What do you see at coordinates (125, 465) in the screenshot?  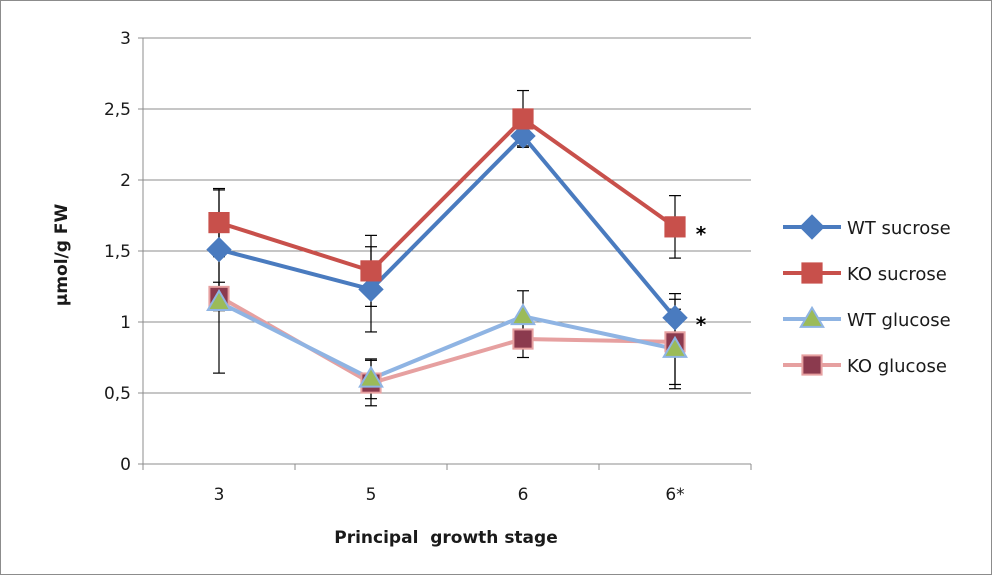 I see `y-tick-label: 0` at bounding box center [125, 465].